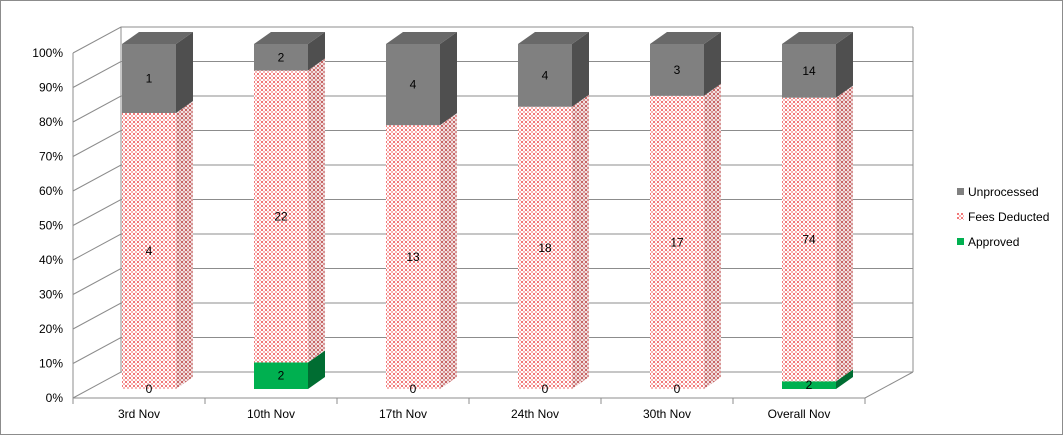 This screenshot has height=439, width=1063. Describe the element at coordinates (1008, 217) in the screenshot. I see `legend-label: Fees Deducted` at that location.